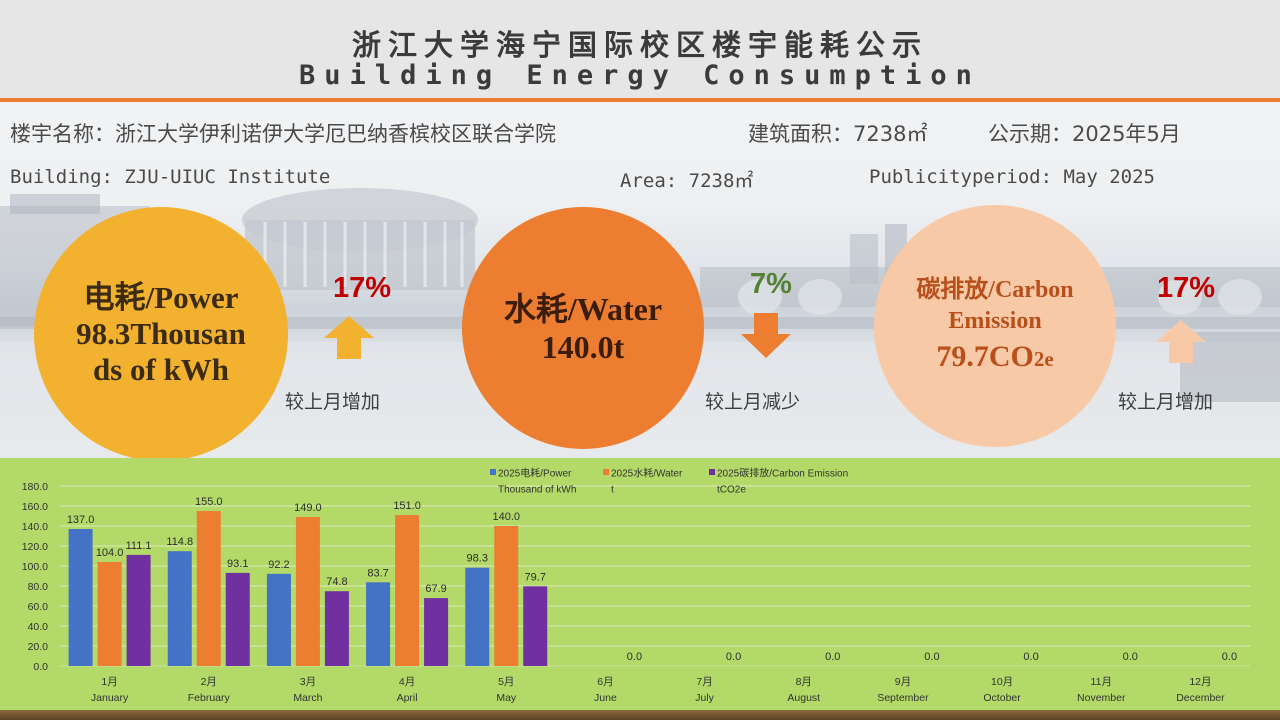  What do you see at coordinates (771, 284) in the screenshot?
I see `water-change-percent: 7%` at bounding box center [771, 284].